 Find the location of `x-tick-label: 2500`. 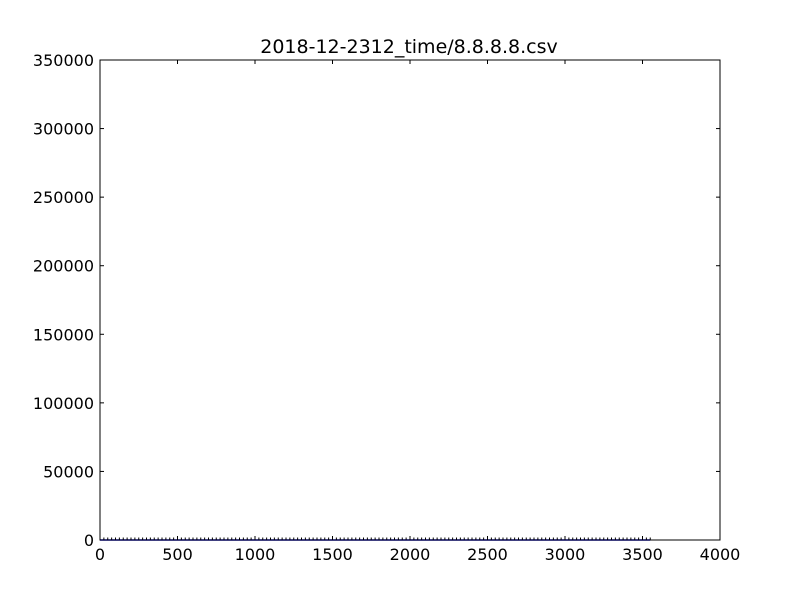

x-tick-label: 2500 is located at coordinates (487, 554).